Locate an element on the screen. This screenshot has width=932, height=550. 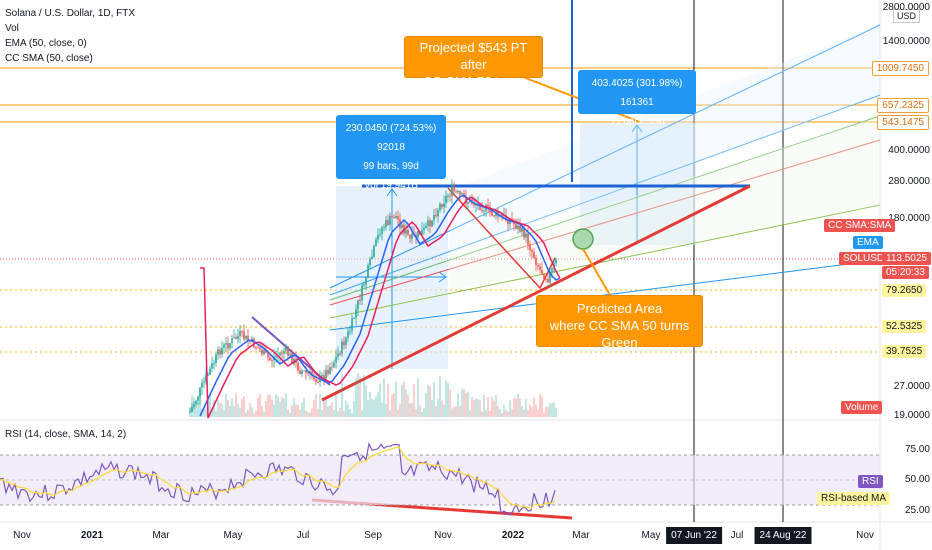
rsi-ma-tag: RSI-based MA is located at coordinates (854, 498).